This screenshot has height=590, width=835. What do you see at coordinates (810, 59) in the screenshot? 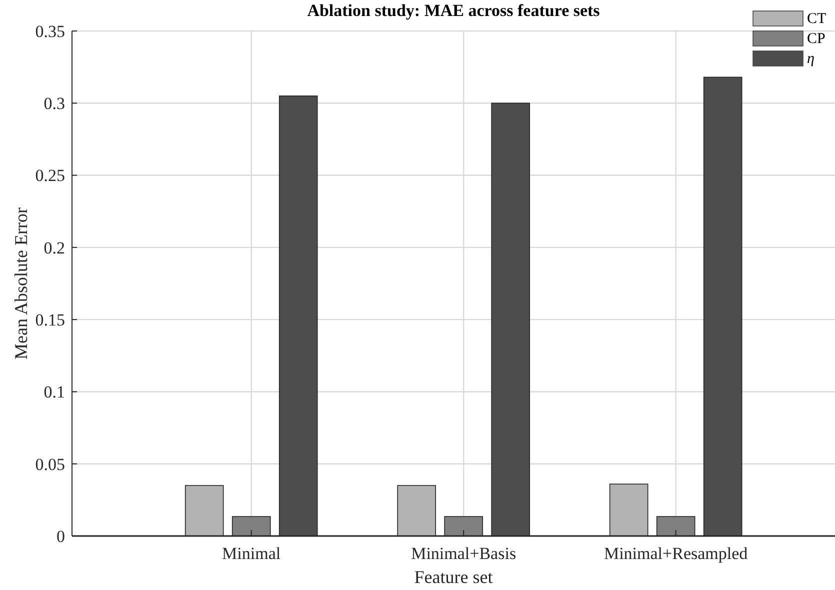
I see `legend-label: η` at bounding box center [810, 59].